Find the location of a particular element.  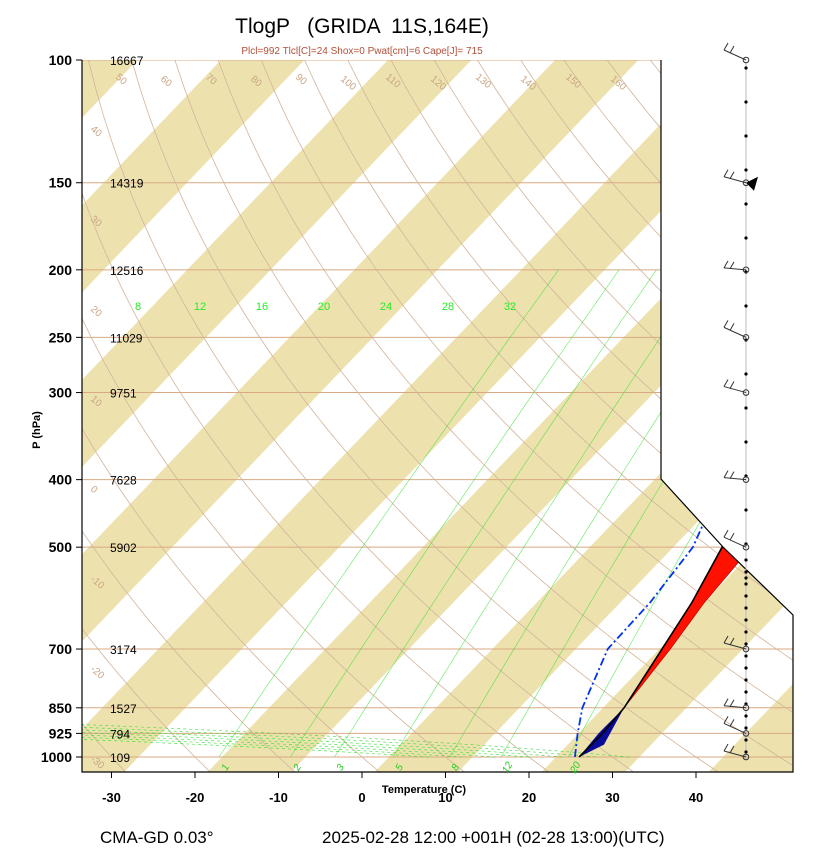

theta-label: 40 is located at coordinates (96, 132).